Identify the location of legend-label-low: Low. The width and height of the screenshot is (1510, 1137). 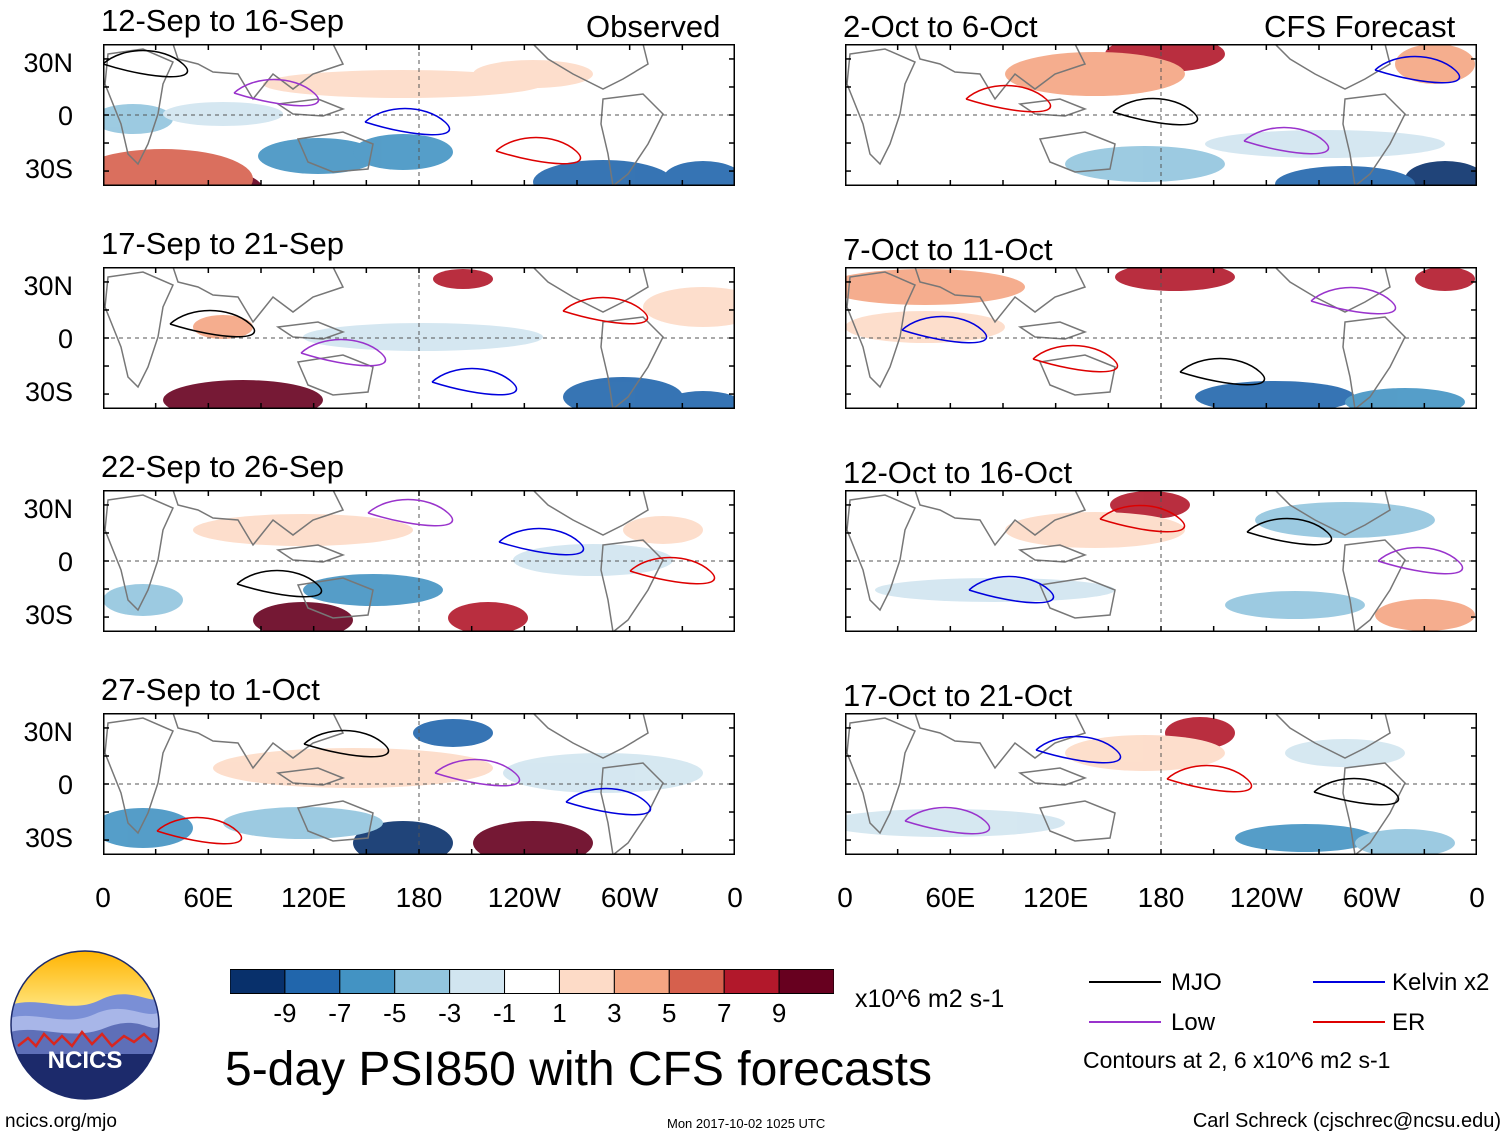
(1193, 1022).